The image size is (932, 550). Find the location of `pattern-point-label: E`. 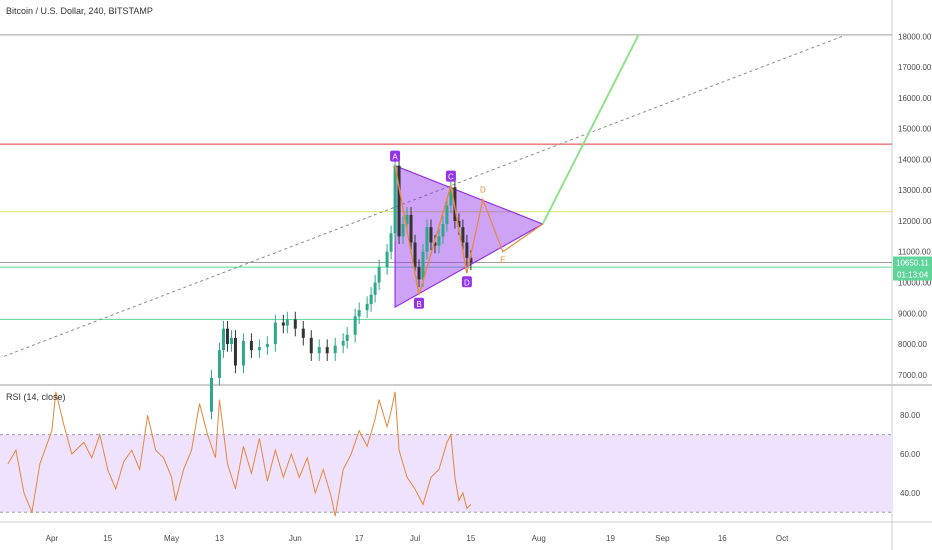

pattern-point-label: E is located at coordinates (502, 260).